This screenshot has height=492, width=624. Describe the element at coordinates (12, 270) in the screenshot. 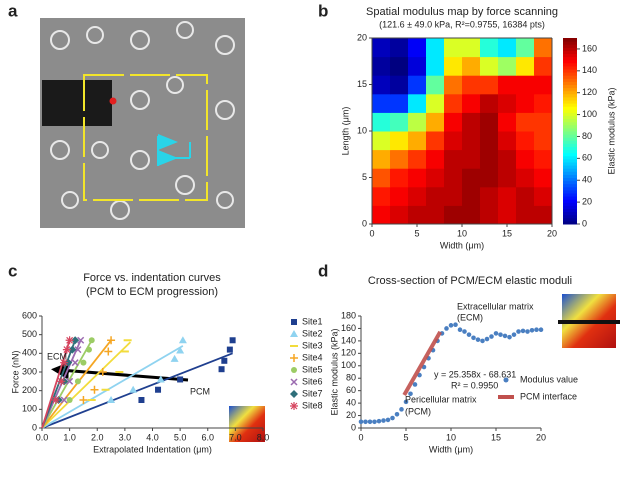

I see `panel-label: c` at that location.